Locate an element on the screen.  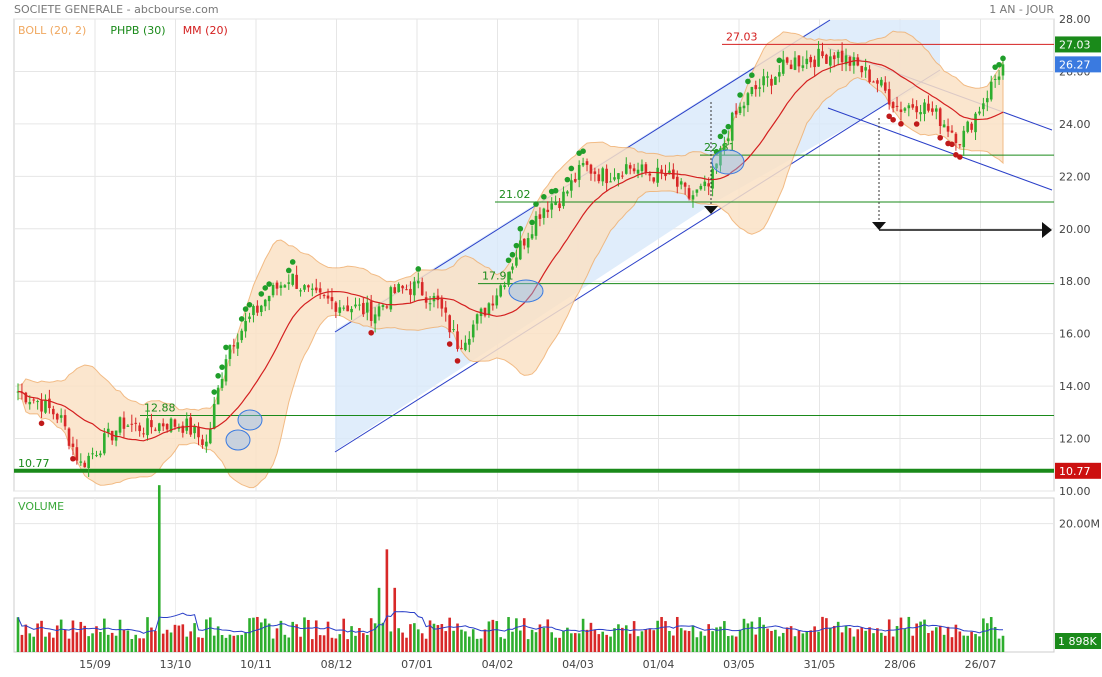
level-label: 12.88 is located at coordinates (160, 407).